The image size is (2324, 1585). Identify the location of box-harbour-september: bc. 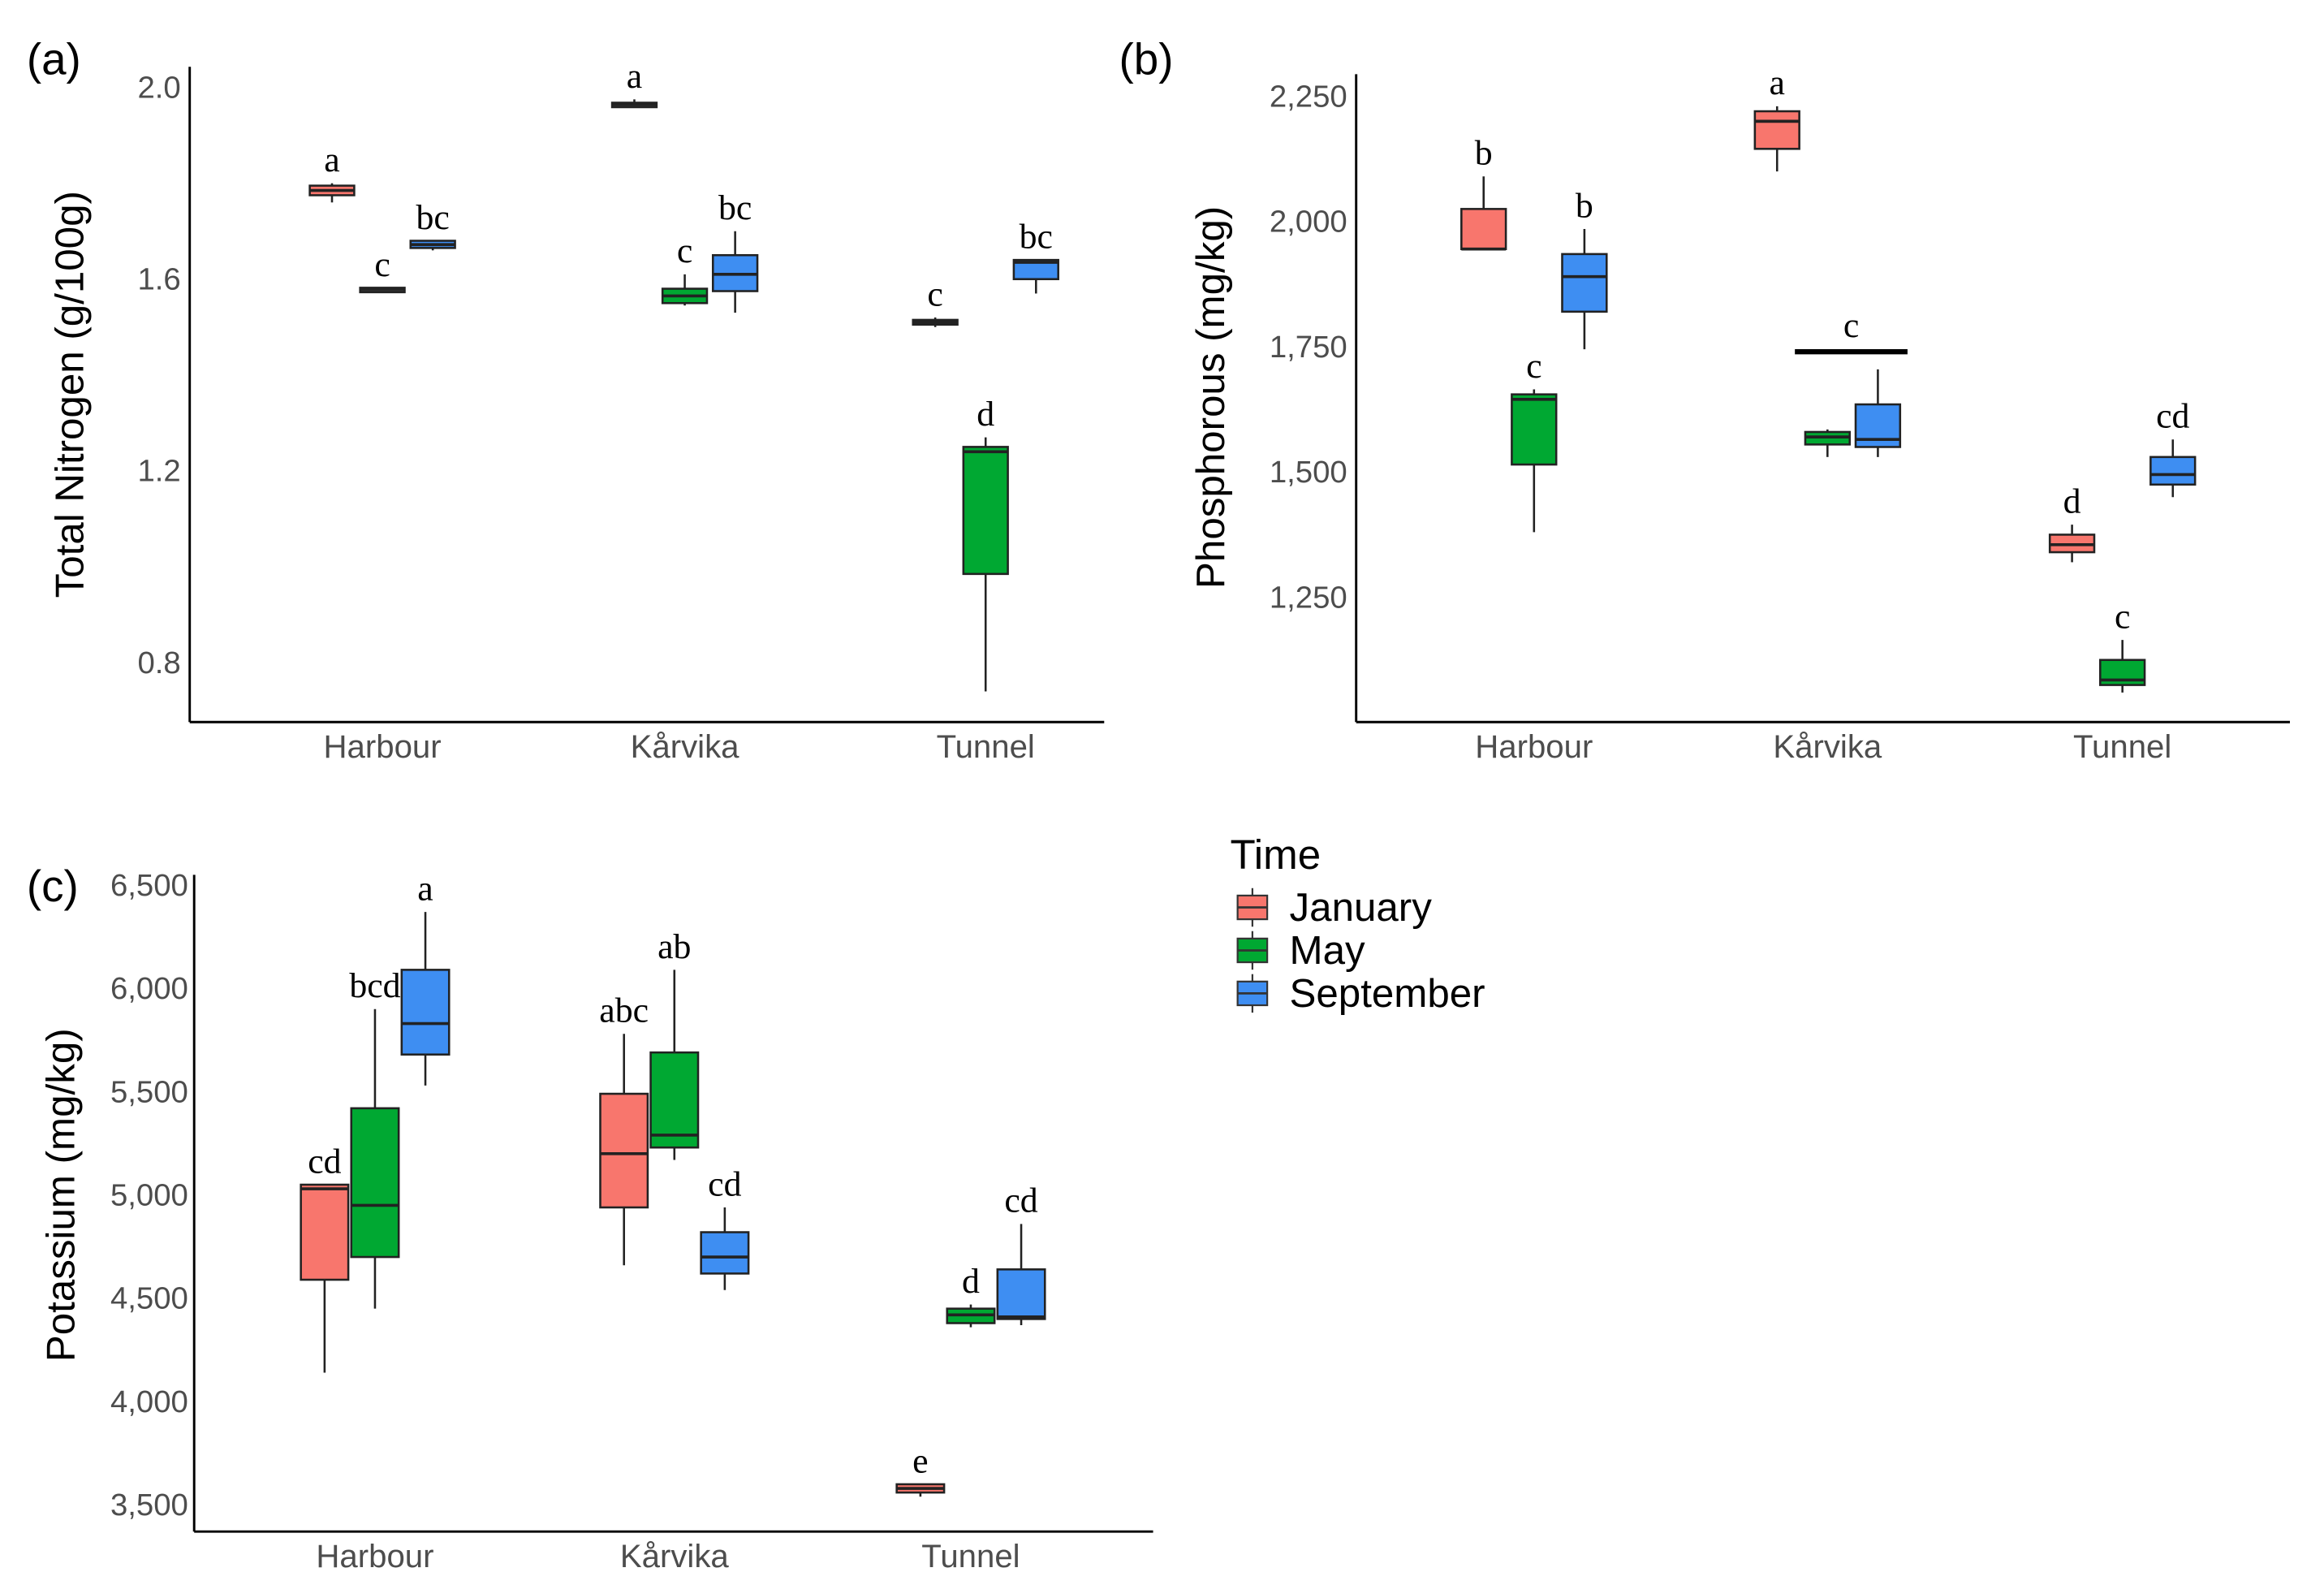
(432, 224).